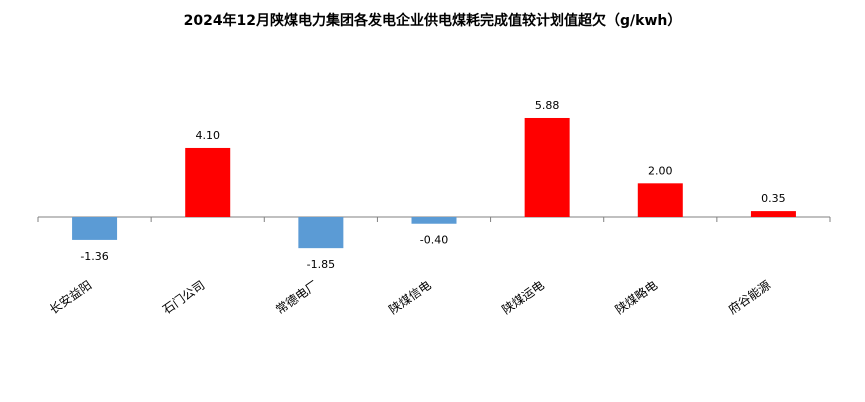 The height and width of the screenshot is (402, 865). What do you see at coordinates (523, 297) in the screenshot?
I see `x-tick-label-5: 陕煤运电` at bounding box center [523, 297].